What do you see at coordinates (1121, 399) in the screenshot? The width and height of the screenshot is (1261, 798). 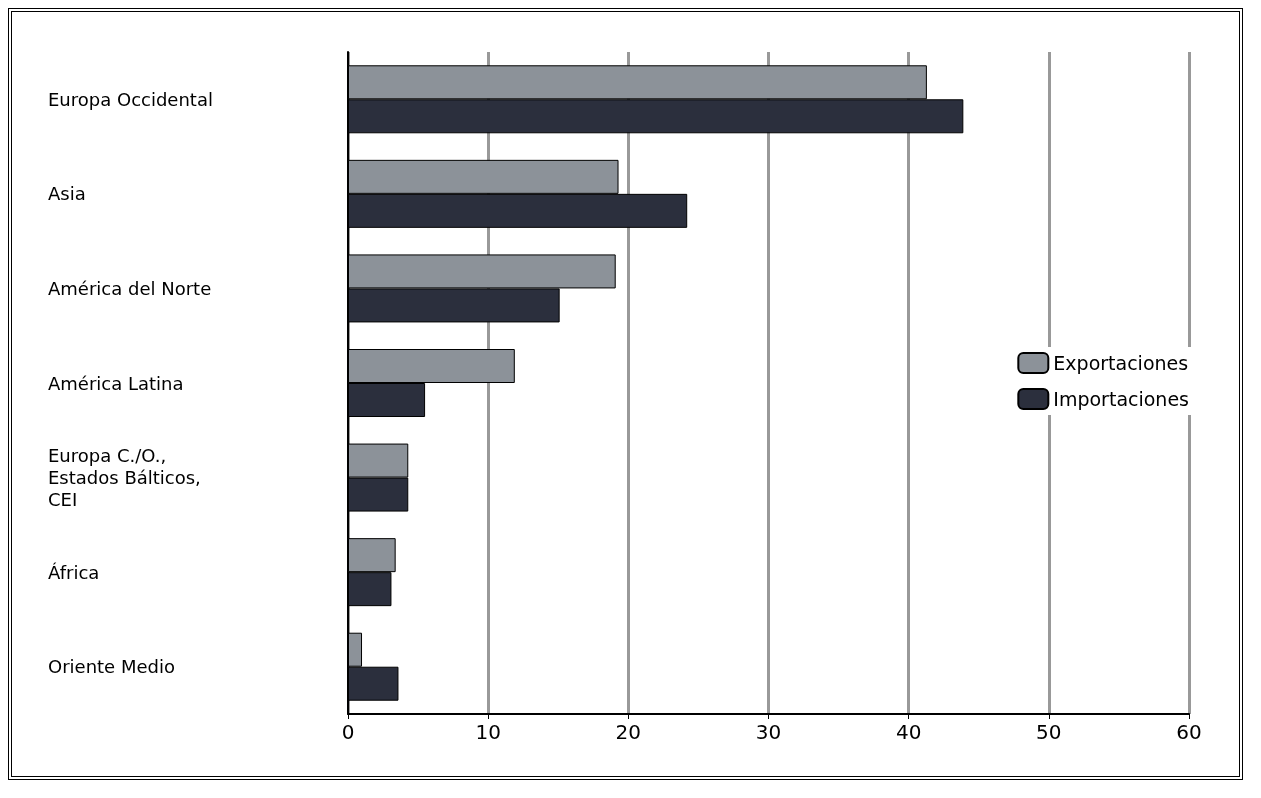 I see `legend-label: Importaciones` at bounding box center [1121, 399].